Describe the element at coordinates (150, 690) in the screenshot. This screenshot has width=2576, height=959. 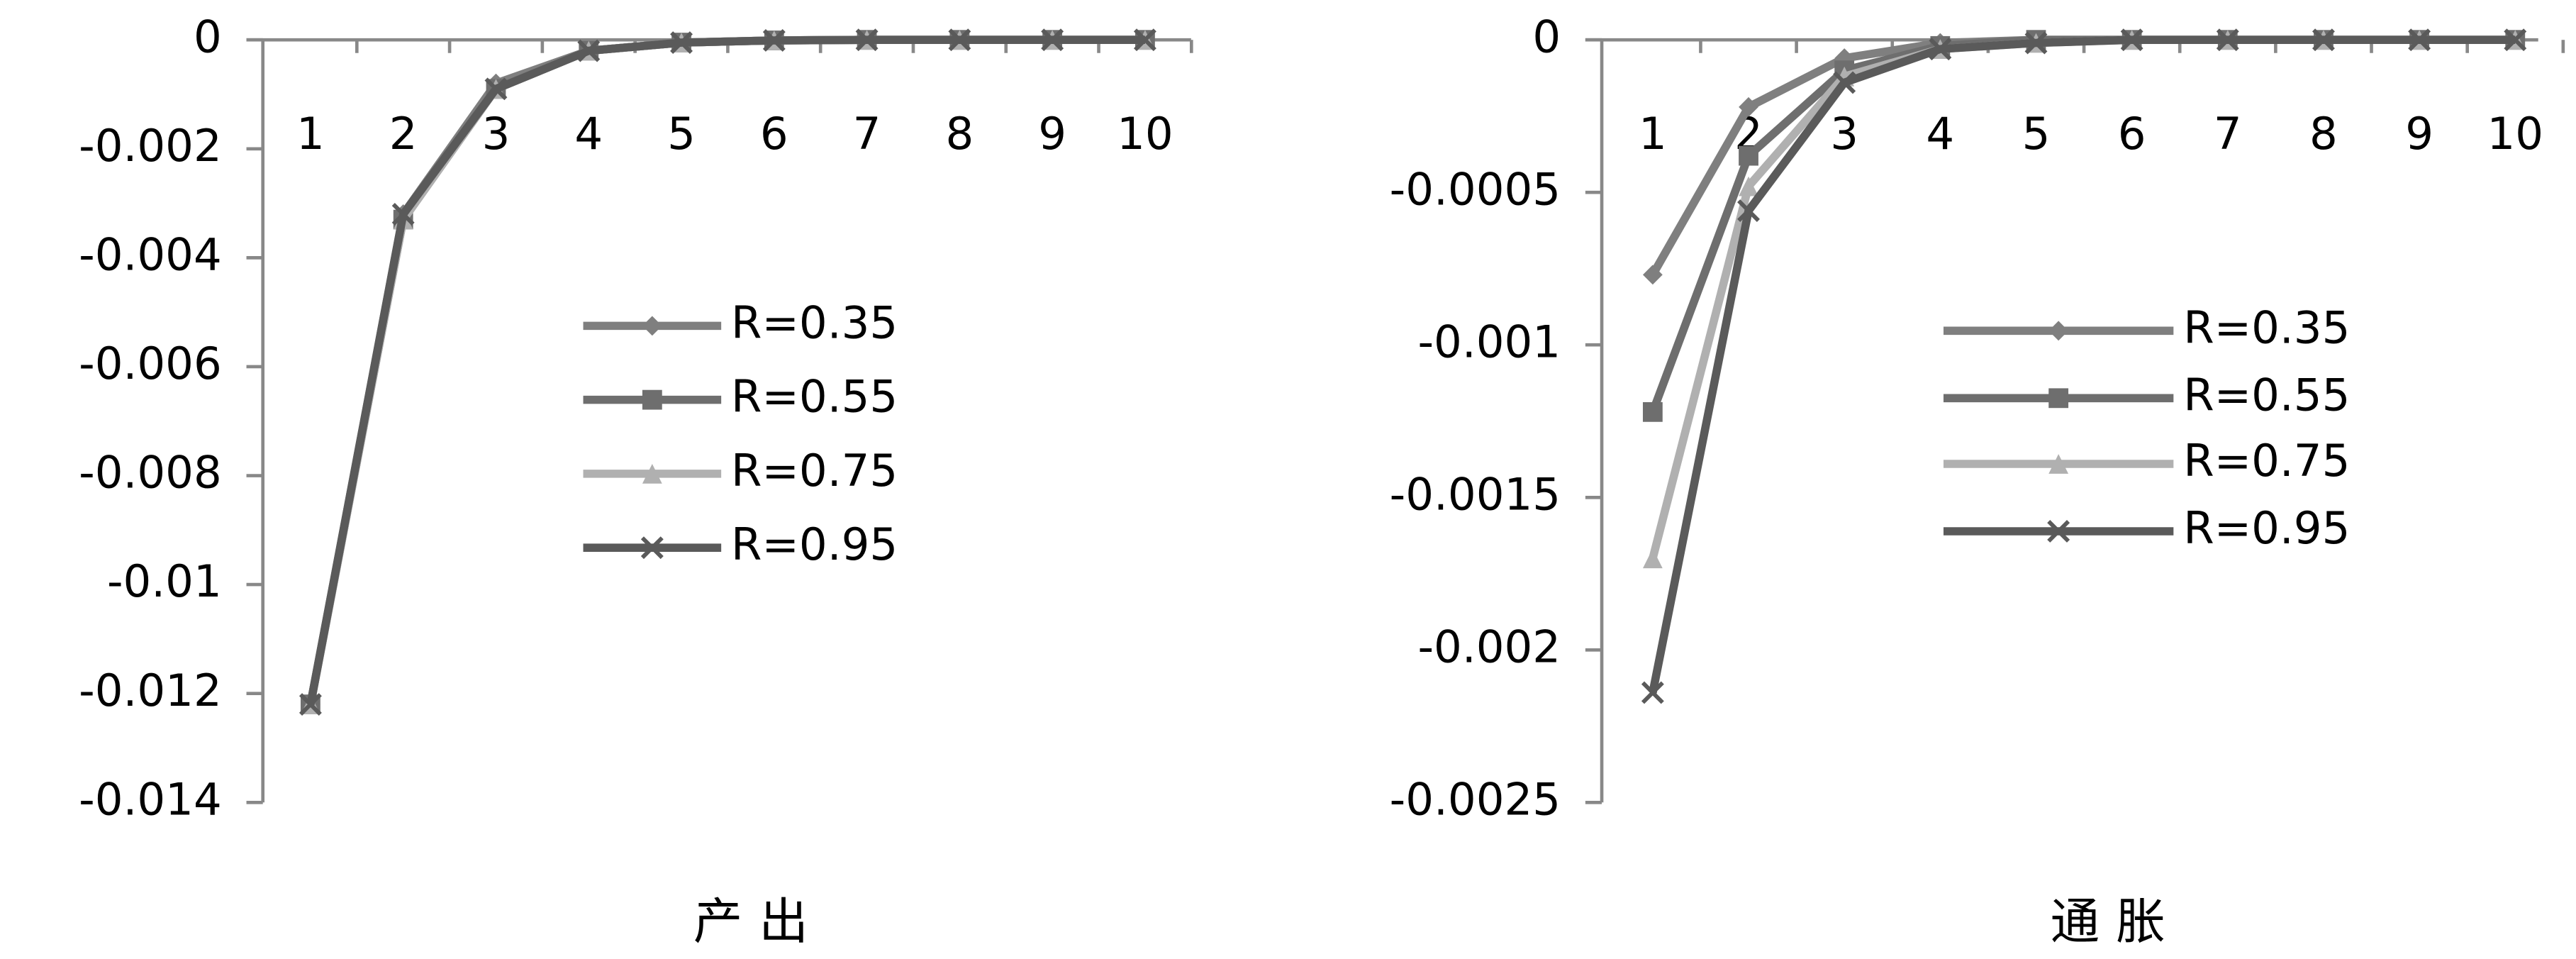
I see `y-tick-label: -0.012` at that location.